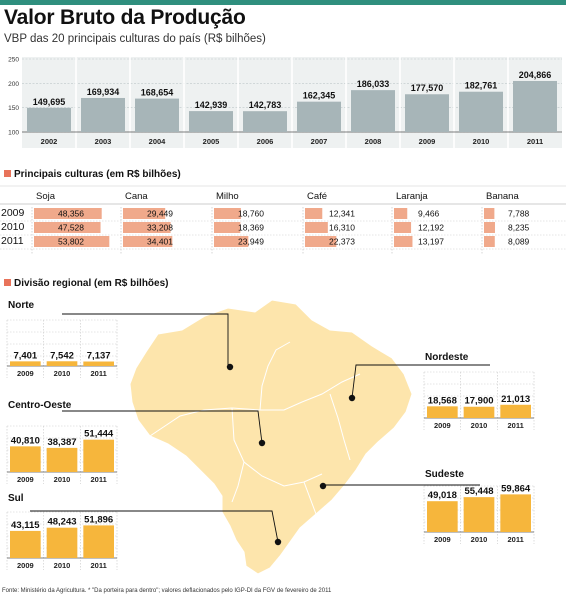  What do you see at coordinates (99, 565) in the screenshot?
I see `region-year-label: 2011` at bounding box center [99, 565].